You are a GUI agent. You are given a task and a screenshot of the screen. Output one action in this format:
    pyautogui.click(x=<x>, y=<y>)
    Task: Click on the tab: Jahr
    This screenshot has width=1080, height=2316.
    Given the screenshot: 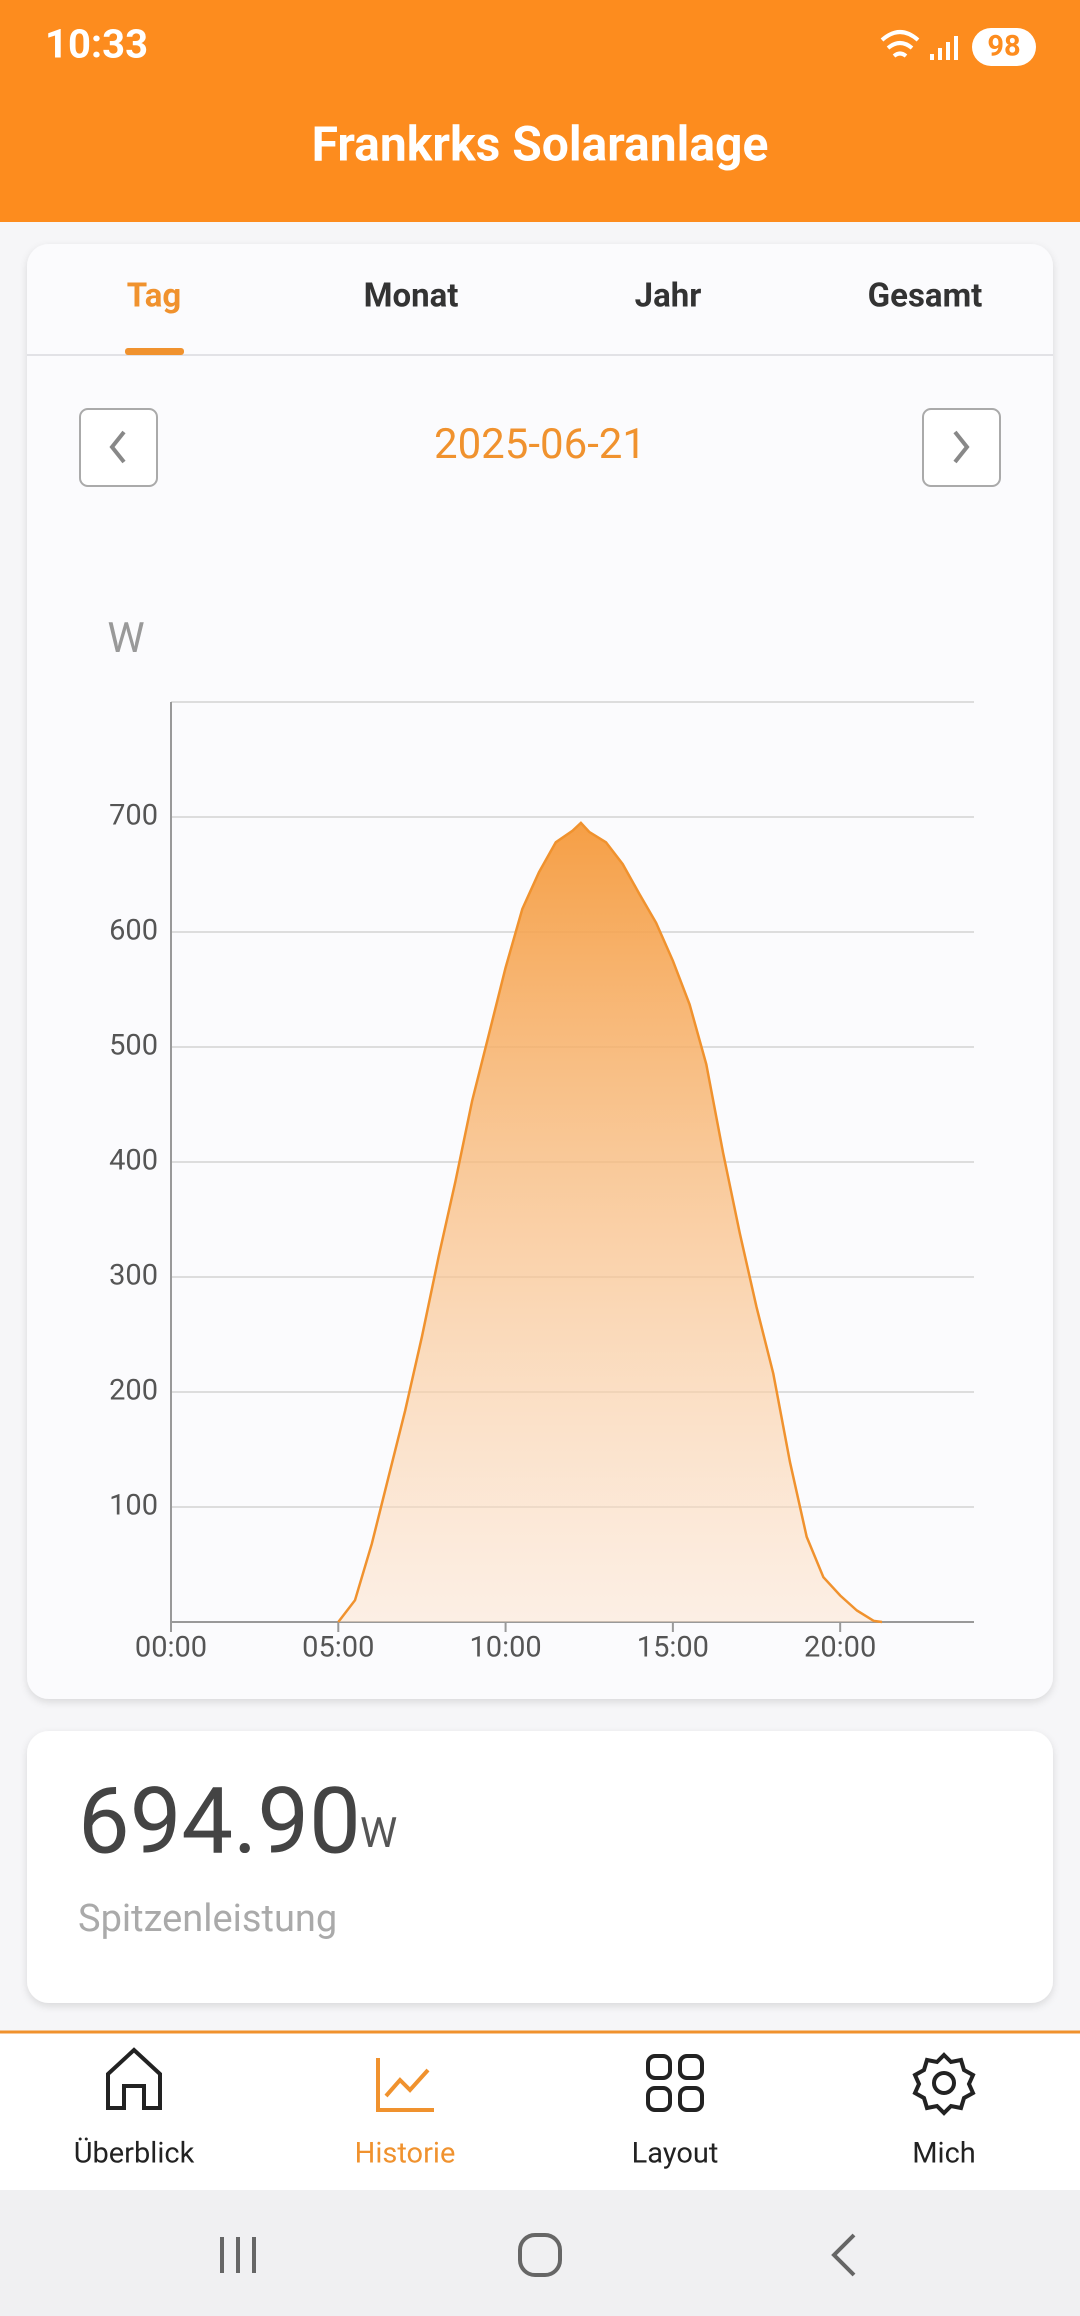 What is the action you would take?
    pyautogui.click(x=668, y=296)
    